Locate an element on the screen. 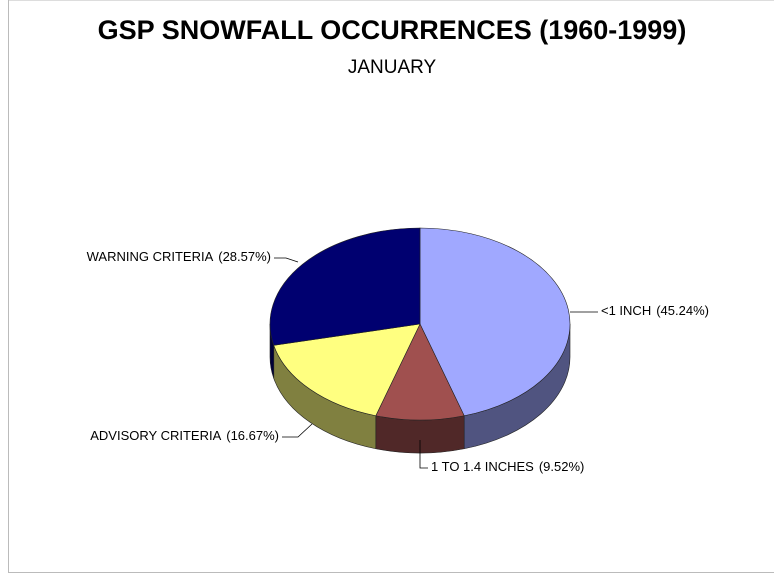 The height and width of the screenshot is (577, 774). pie-tops is located at coordinates (420, 324).